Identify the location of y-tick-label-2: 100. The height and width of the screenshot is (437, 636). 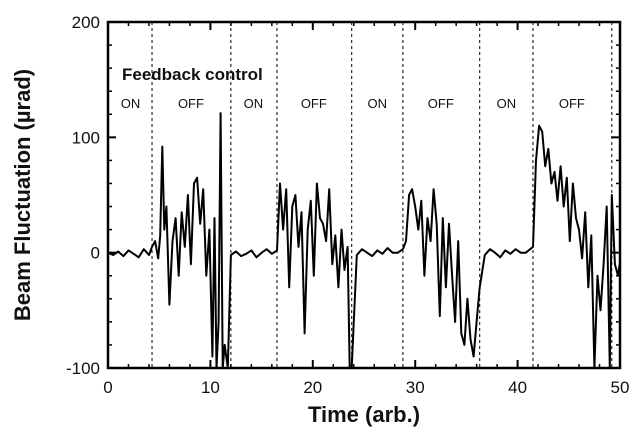
(86, 137).